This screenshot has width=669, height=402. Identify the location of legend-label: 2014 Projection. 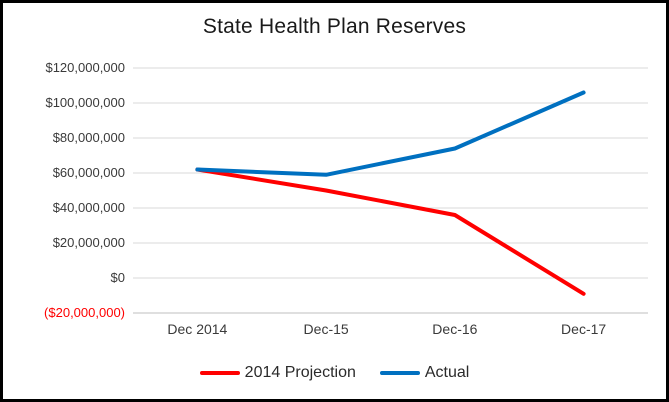
(300, 372).